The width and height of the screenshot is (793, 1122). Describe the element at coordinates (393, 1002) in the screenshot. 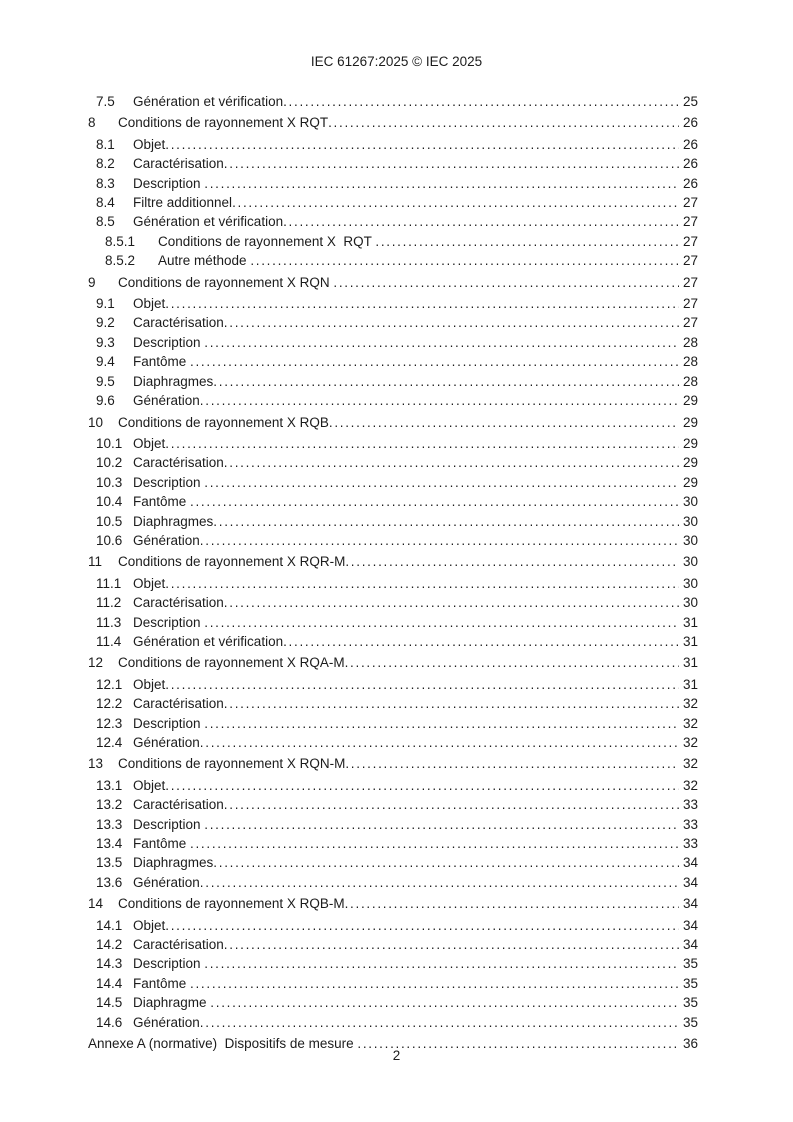

I see `toc-entry: 14.5 Diaphragme 35` at that location.